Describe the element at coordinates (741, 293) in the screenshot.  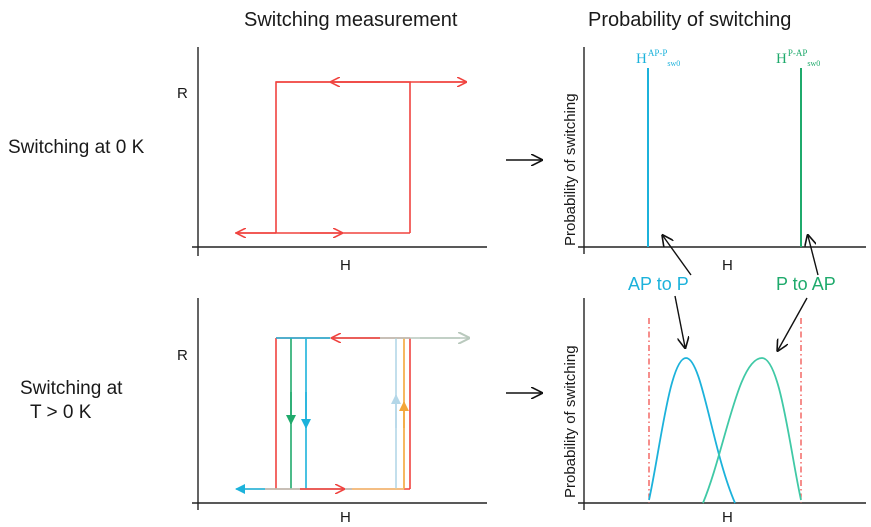
I see `annotation-pointers` at that location.